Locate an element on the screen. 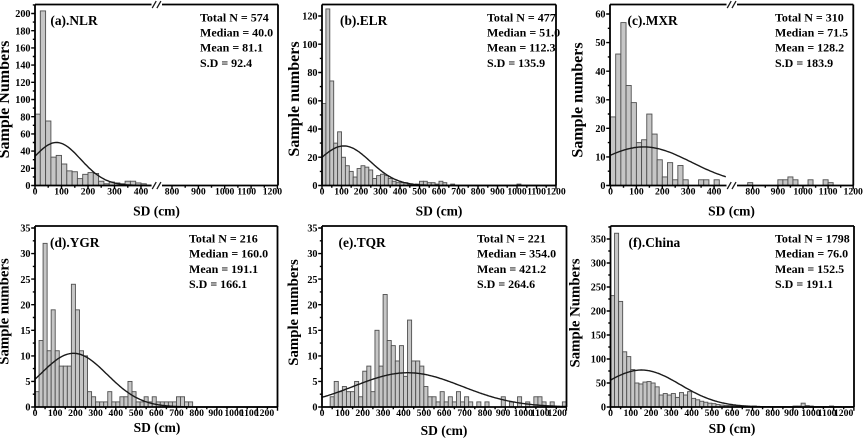 The width and height of the screenshot is (865, 439). svg-text: (e).TQR is located at coordinates (363, 242).